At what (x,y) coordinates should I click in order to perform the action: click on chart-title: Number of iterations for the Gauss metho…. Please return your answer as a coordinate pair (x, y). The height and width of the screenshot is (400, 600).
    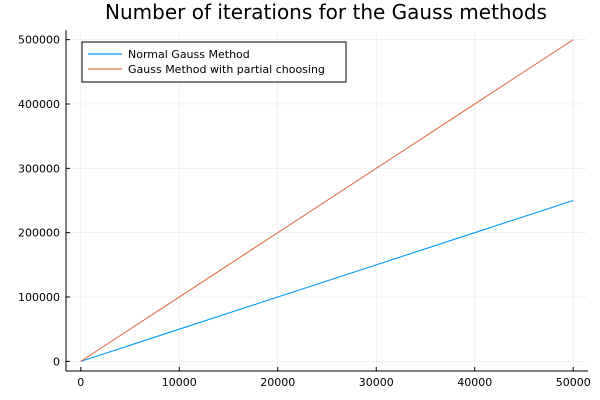
    Looking at the image, I should click on (326, 12).